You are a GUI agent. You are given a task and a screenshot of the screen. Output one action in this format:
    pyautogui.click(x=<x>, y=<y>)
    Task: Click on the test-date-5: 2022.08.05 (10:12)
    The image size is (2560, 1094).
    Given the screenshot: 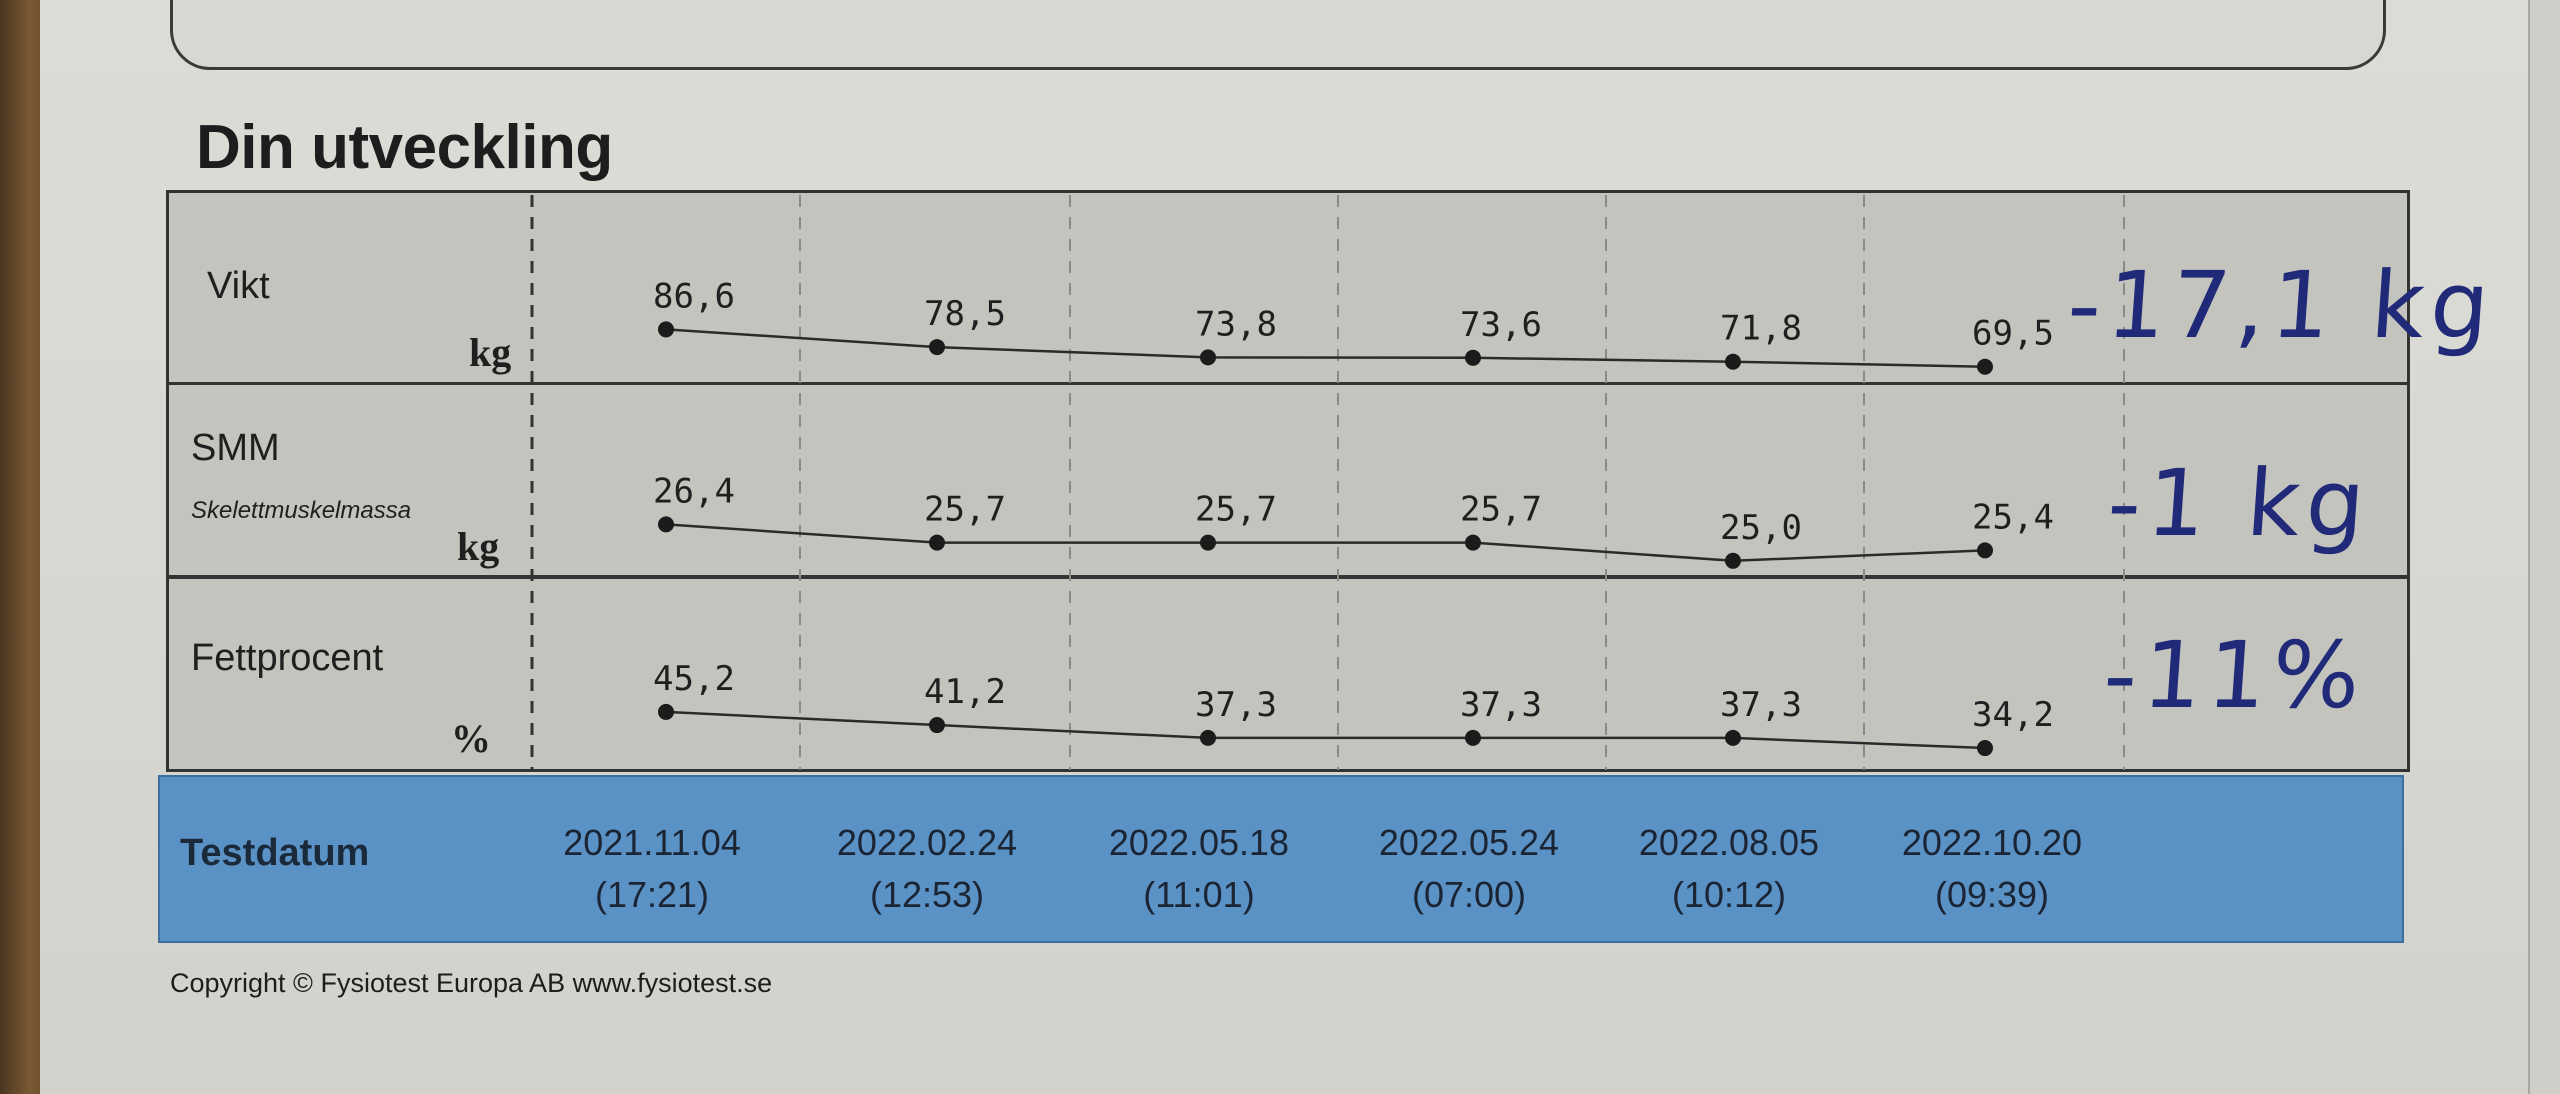 What is the action you would take?
    pyautogui.click(x=1729, y=869)
    